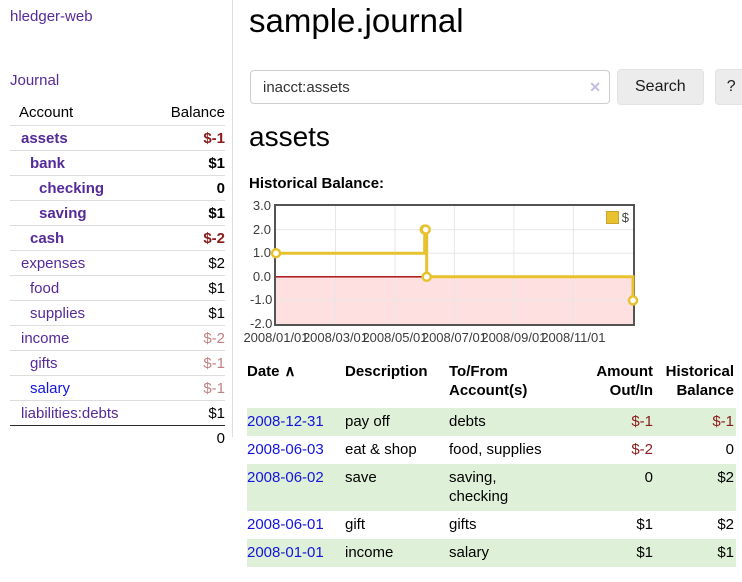  Describe the element at coordinates (220, 438) in the screenshot. I see `accounts-total-balance: 0` at that location.